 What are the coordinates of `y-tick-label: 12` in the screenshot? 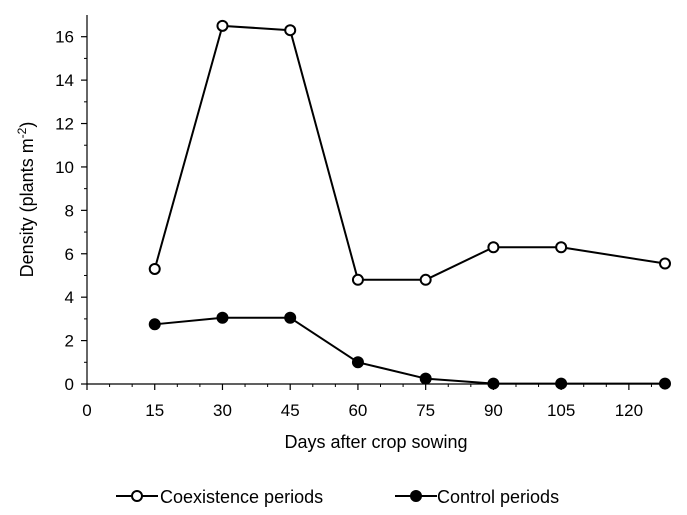 It's located at (64, 124).